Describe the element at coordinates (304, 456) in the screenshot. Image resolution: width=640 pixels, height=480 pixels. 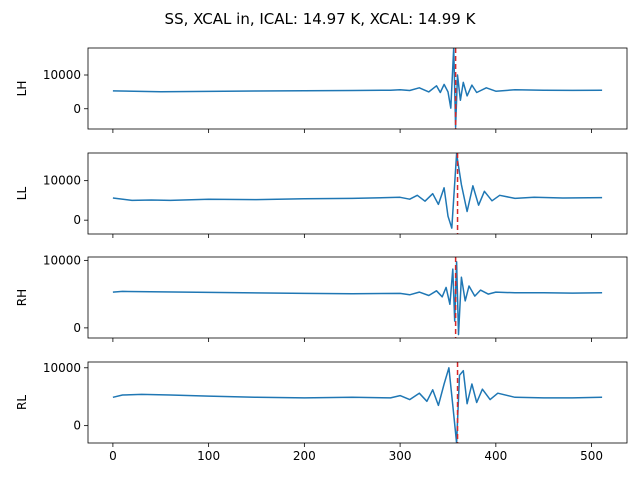
I see `x-tick-label: 200` at that location.